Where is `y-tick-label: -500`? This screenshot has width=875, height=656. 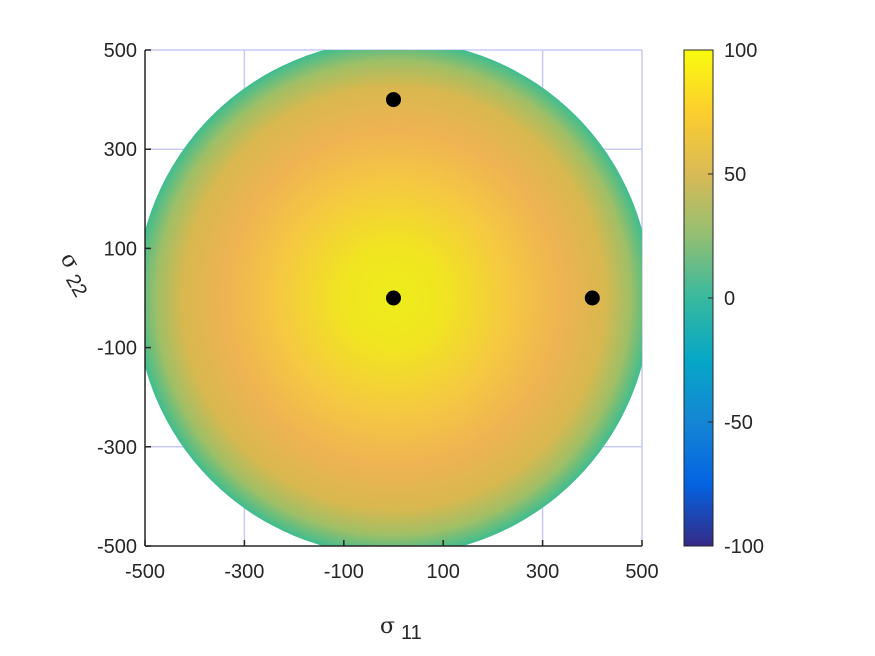 y-tick-label: -500 is located at coordinates (117, 547).